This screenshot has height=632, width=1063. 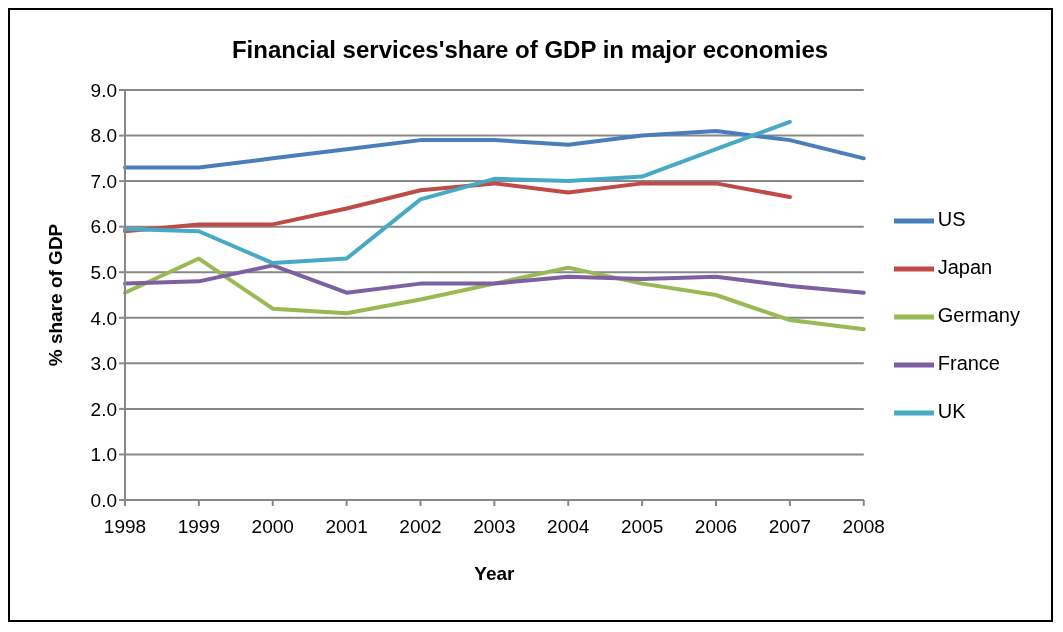 What do you see at coordinates (968, 363) in the screenshot?
I see `legend-label: France` at bounding box center [968, 363].